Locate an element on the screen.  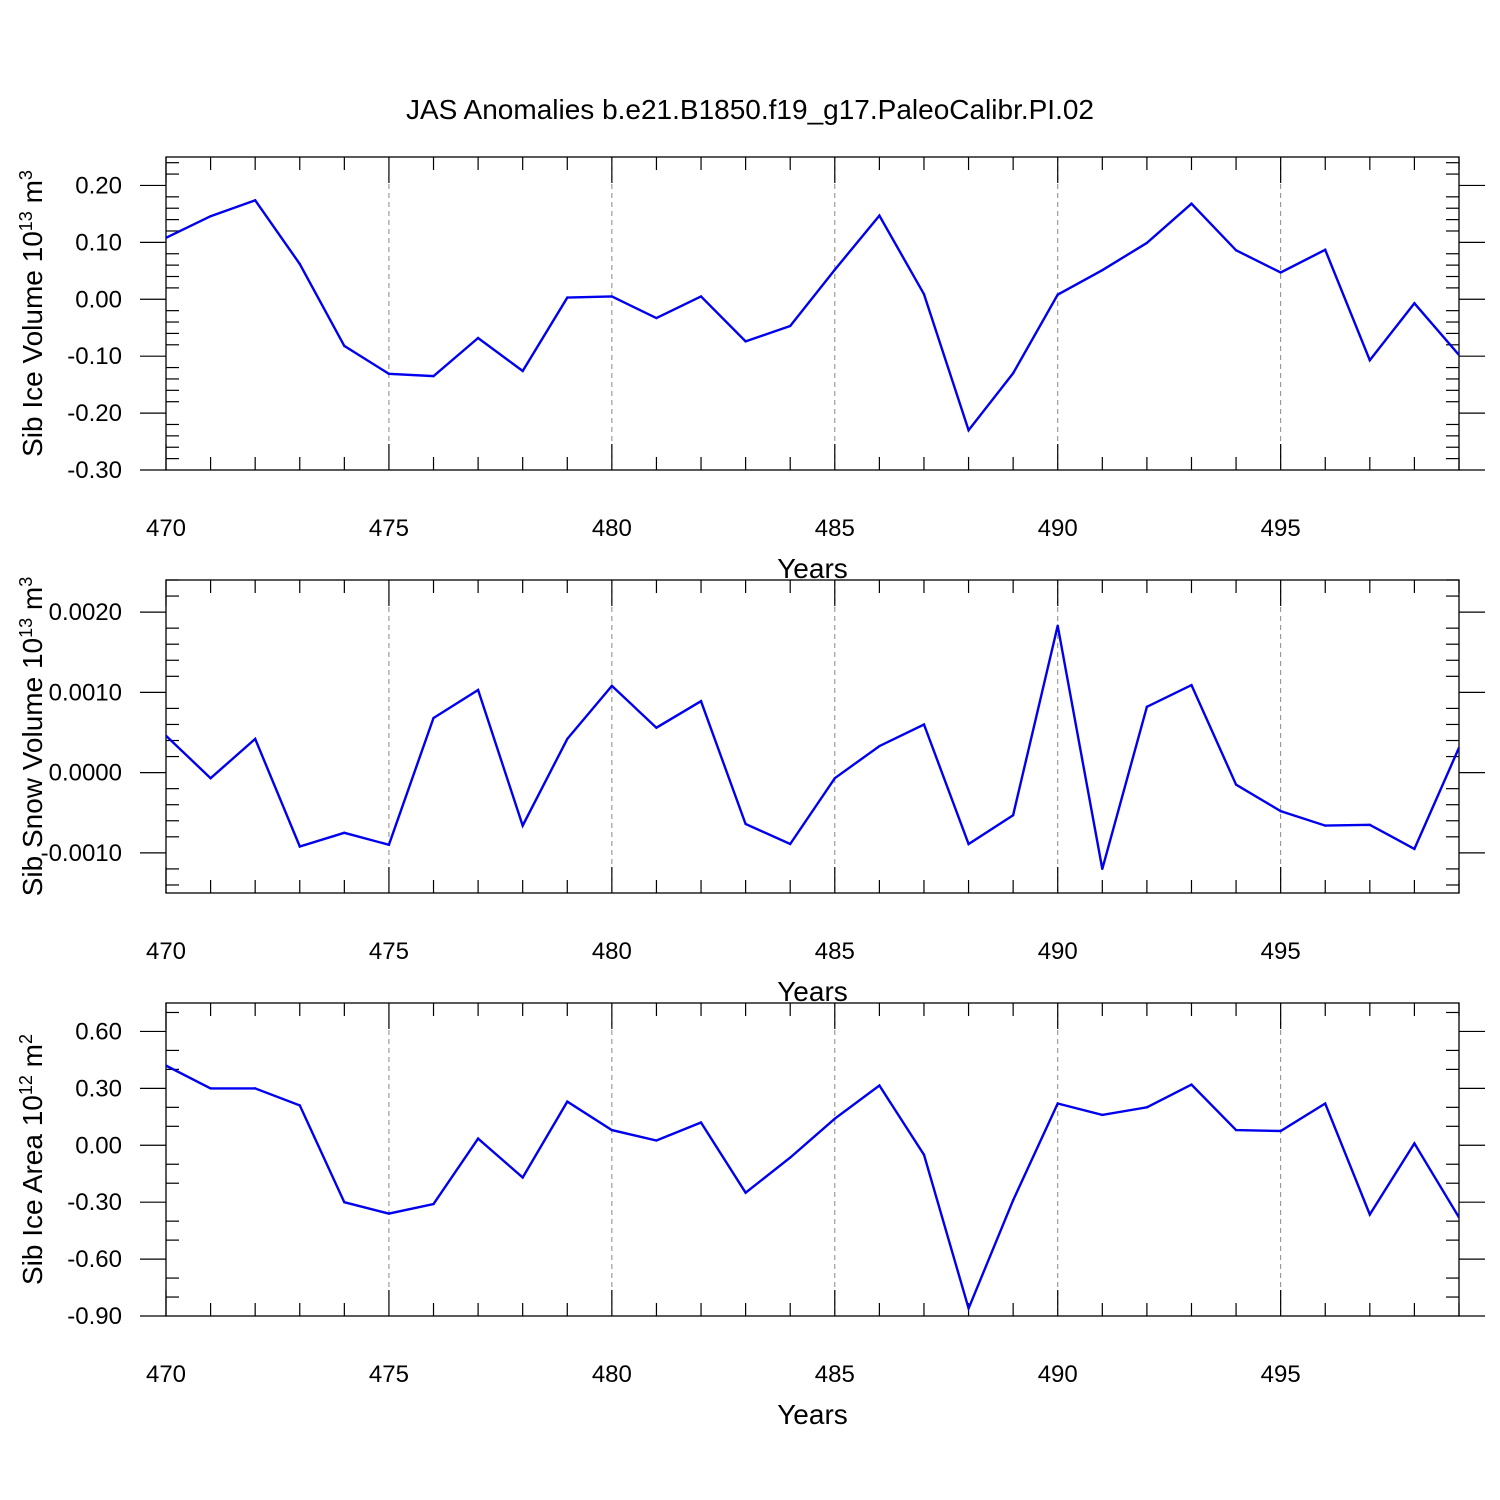
x-tick-label: 495 is located at coordinates (1281, 1374).